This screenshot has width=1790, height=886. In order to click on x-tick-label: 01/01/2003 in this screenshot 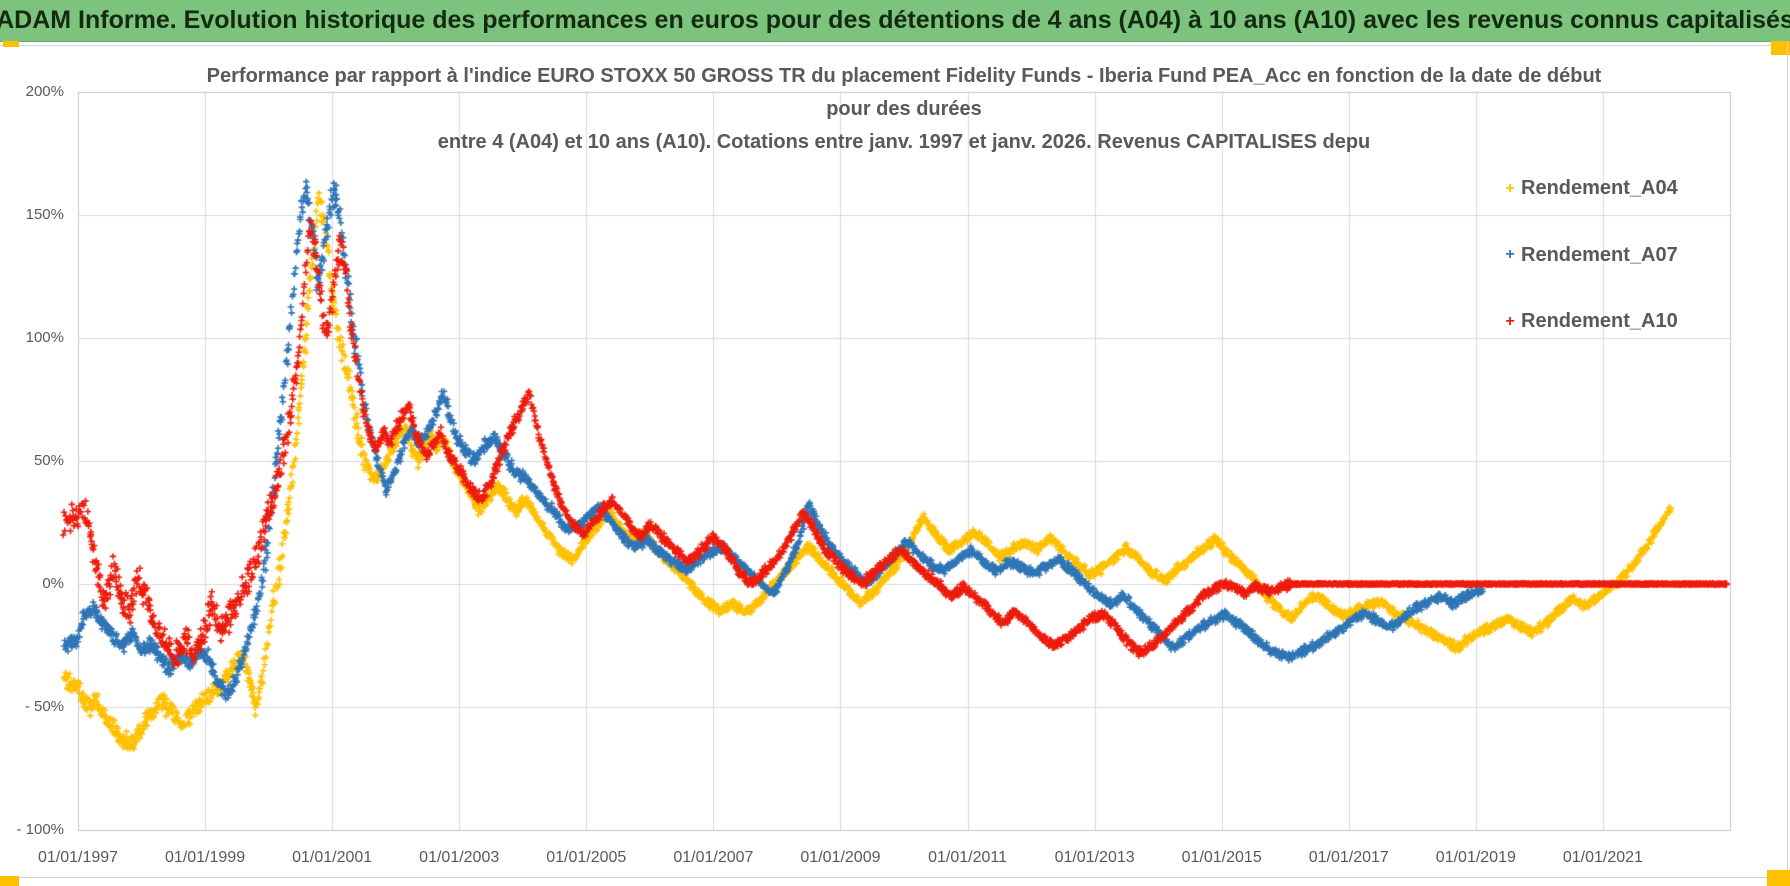, I will do `click(459, 857)`.